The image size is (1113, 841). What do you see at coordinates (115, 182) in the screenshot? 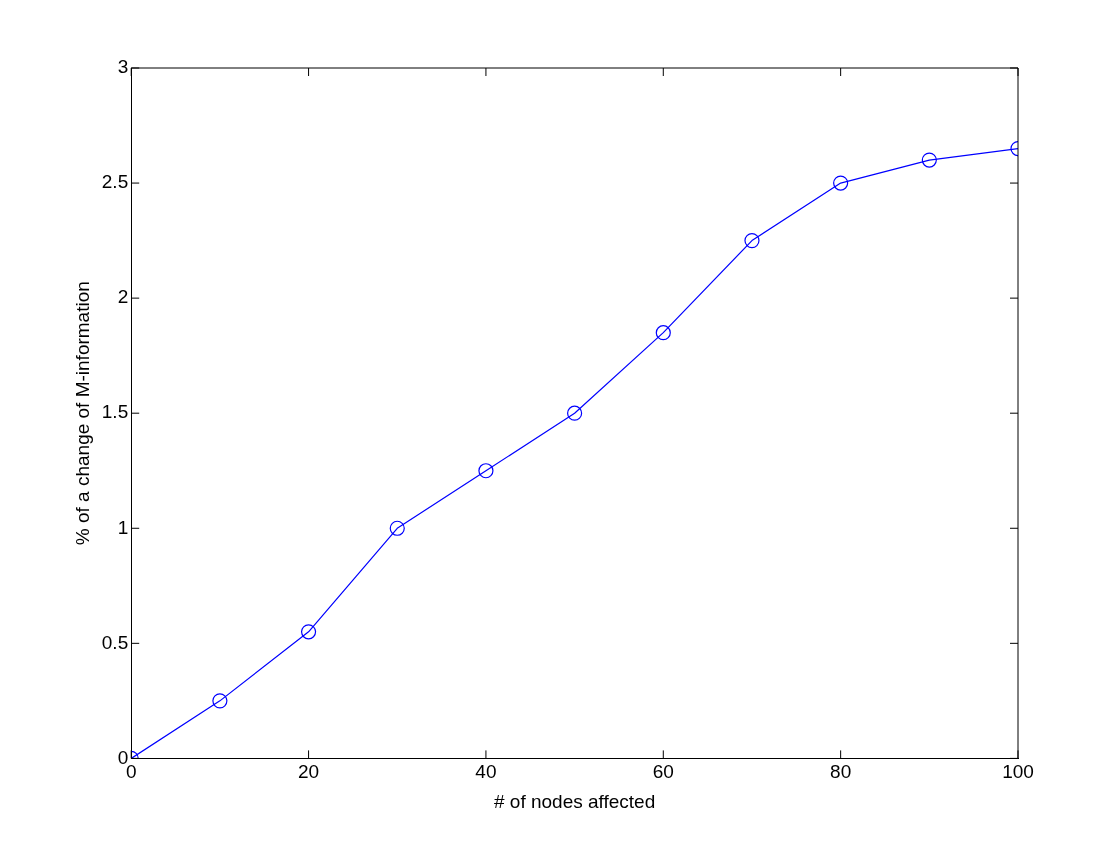
I see `y-tick-label: 2.5` at bounding box center [115, 182].